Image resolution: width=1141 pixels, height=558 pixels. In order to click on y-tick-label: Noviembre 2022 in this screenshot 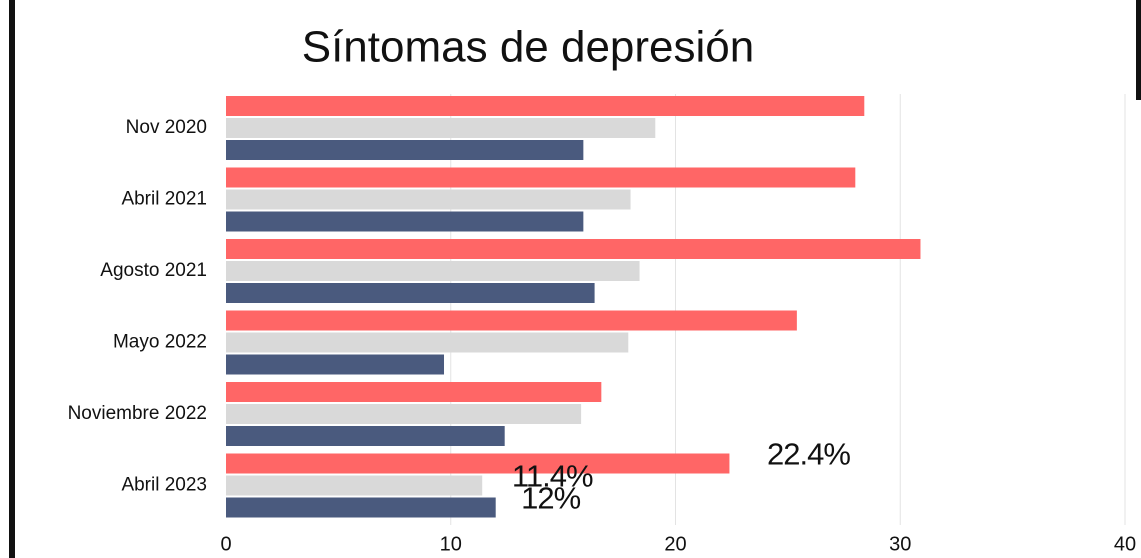, I will do `click(137, 413)`.